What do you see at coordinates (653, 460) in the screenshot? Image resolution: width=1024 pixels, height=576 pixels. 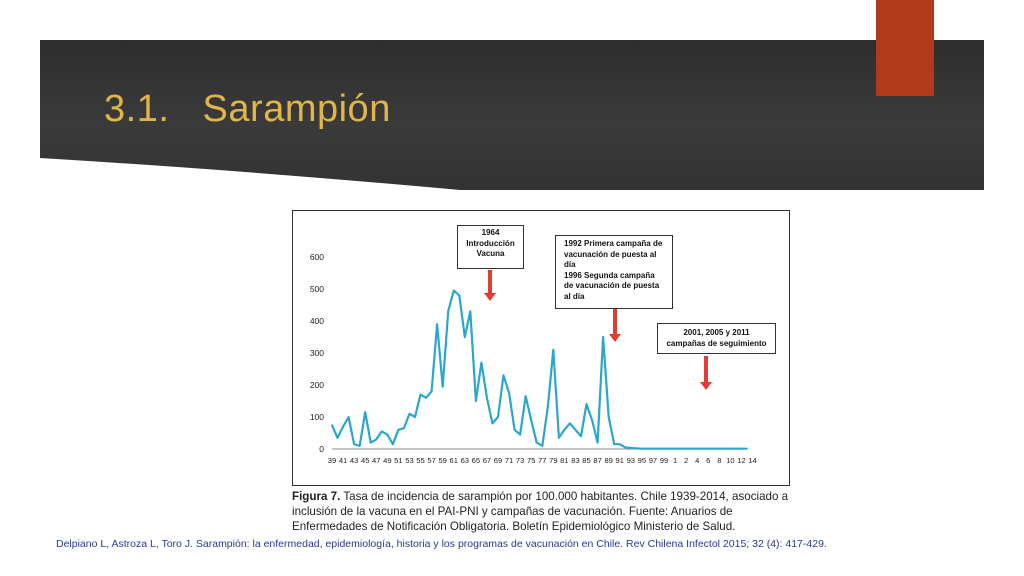 I see `x-tick-label: 97` at bounding box center [653, 460].